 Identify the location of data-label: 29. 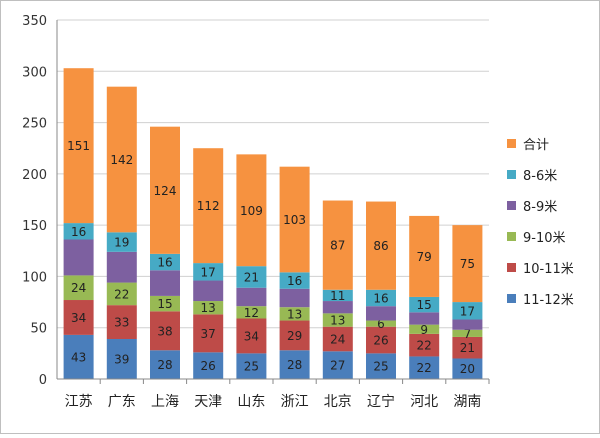
(294, 336).